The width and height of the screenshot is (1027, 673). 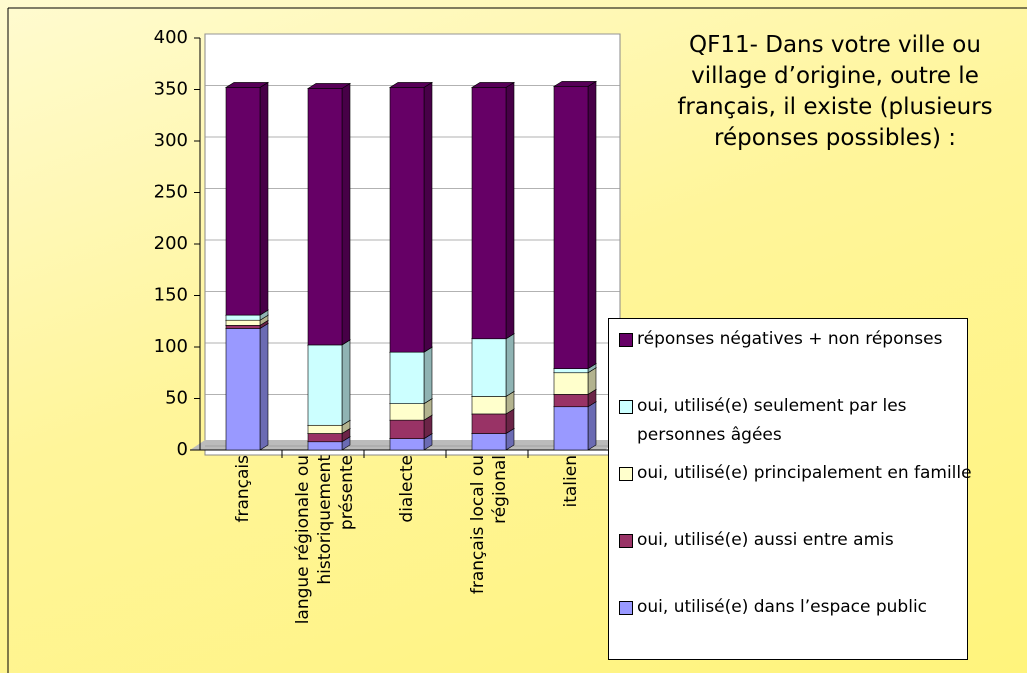 I want to click on y-tick-label: 400, so click(x=171, y=37).